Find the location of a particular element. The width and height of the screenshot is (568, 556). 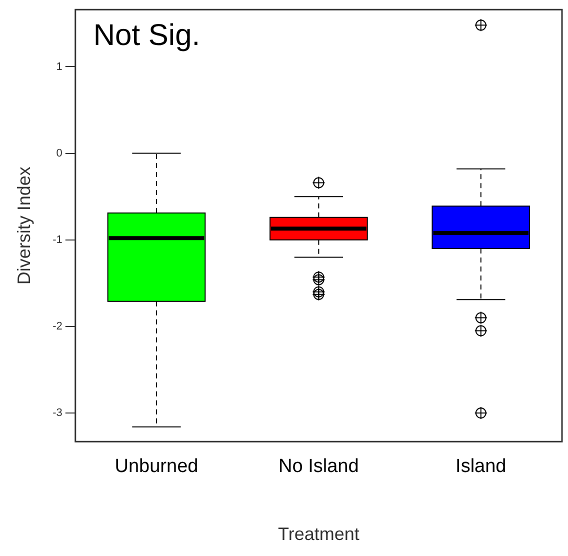

y-tick-label: -1 is located at coordinates (57, 240).